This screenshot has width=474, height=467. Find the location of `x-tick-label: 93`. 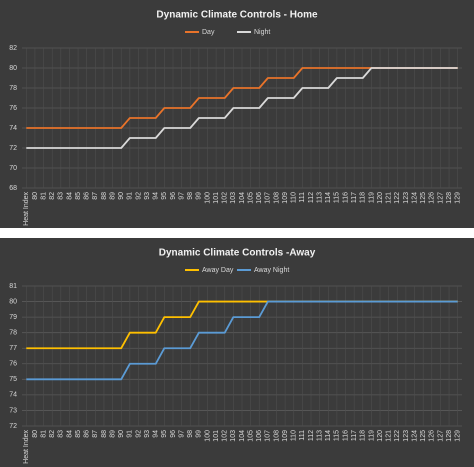

x-tick-label: 93 is located at coordinates (147, 196).